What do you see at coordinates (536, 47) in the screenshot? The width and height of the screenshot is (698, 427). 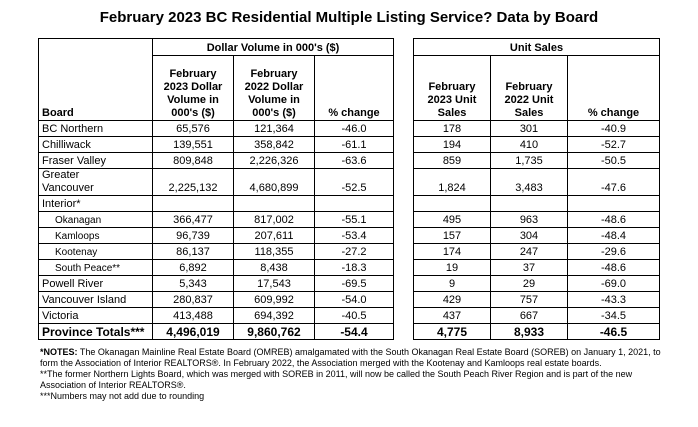 I see `group-header: Unit Sales` at bounding box center [536, 47].